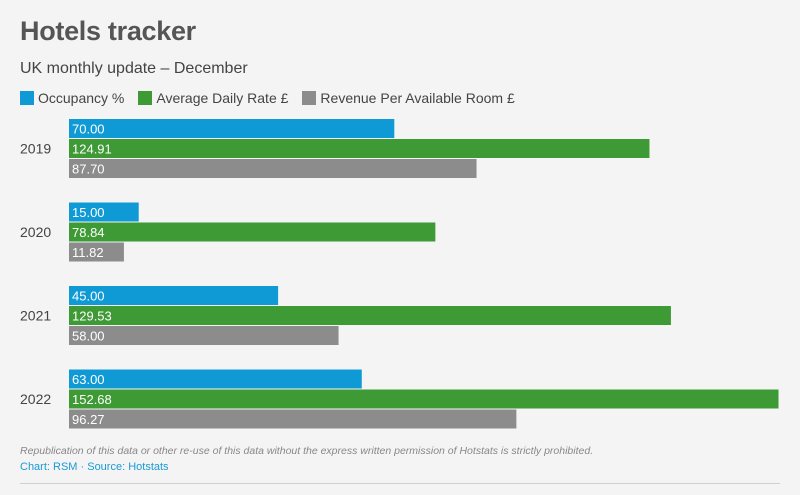 This screenshot has width=800, height=495. What do you see at coordinates (92, 399) in the screenshot?
I see `data-label-2022-series-1: 152.68` at bounding box center [92, 399].